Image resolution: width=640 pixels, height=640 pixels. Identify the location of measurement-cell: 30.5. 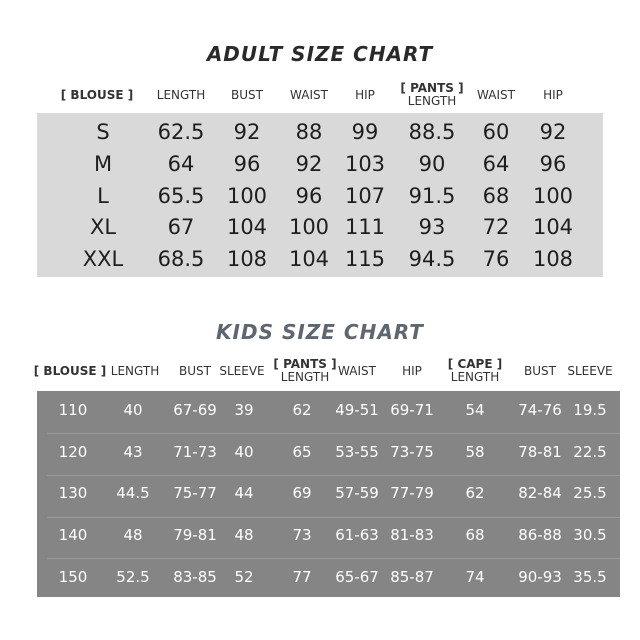
(590, 535).